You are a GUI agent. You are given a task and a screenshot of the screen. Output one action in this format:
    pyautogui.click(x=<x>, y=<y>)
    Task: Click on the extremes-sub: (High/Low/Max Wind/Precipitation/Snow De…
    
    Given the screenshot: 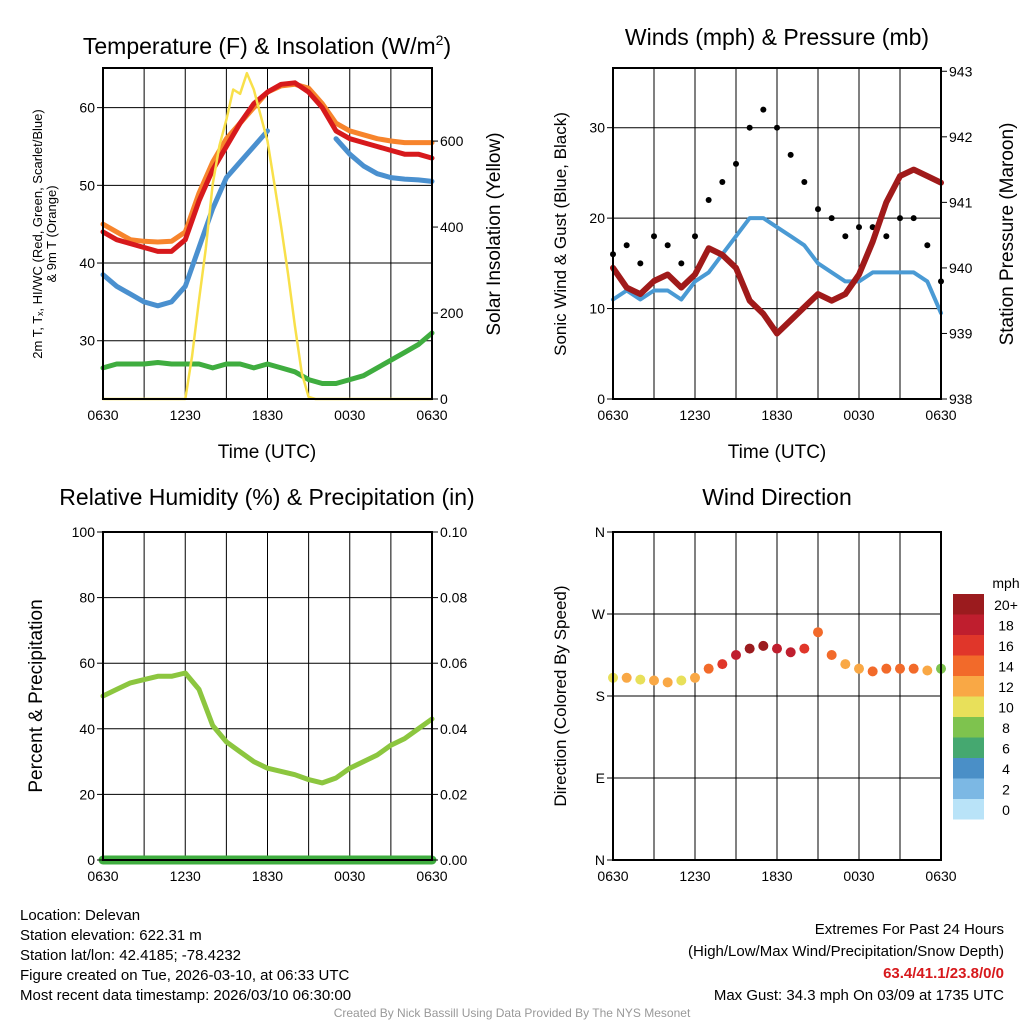 What is the action you would take?
    pyautogui.click(x=846, y=951)
    